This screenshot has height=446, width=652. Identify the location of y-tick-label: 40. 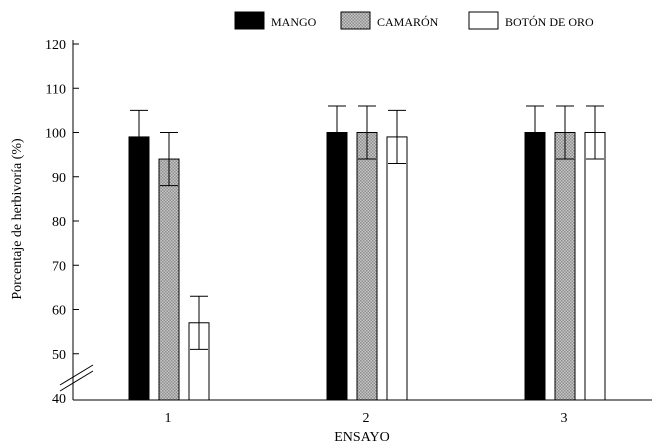
(59, 399).